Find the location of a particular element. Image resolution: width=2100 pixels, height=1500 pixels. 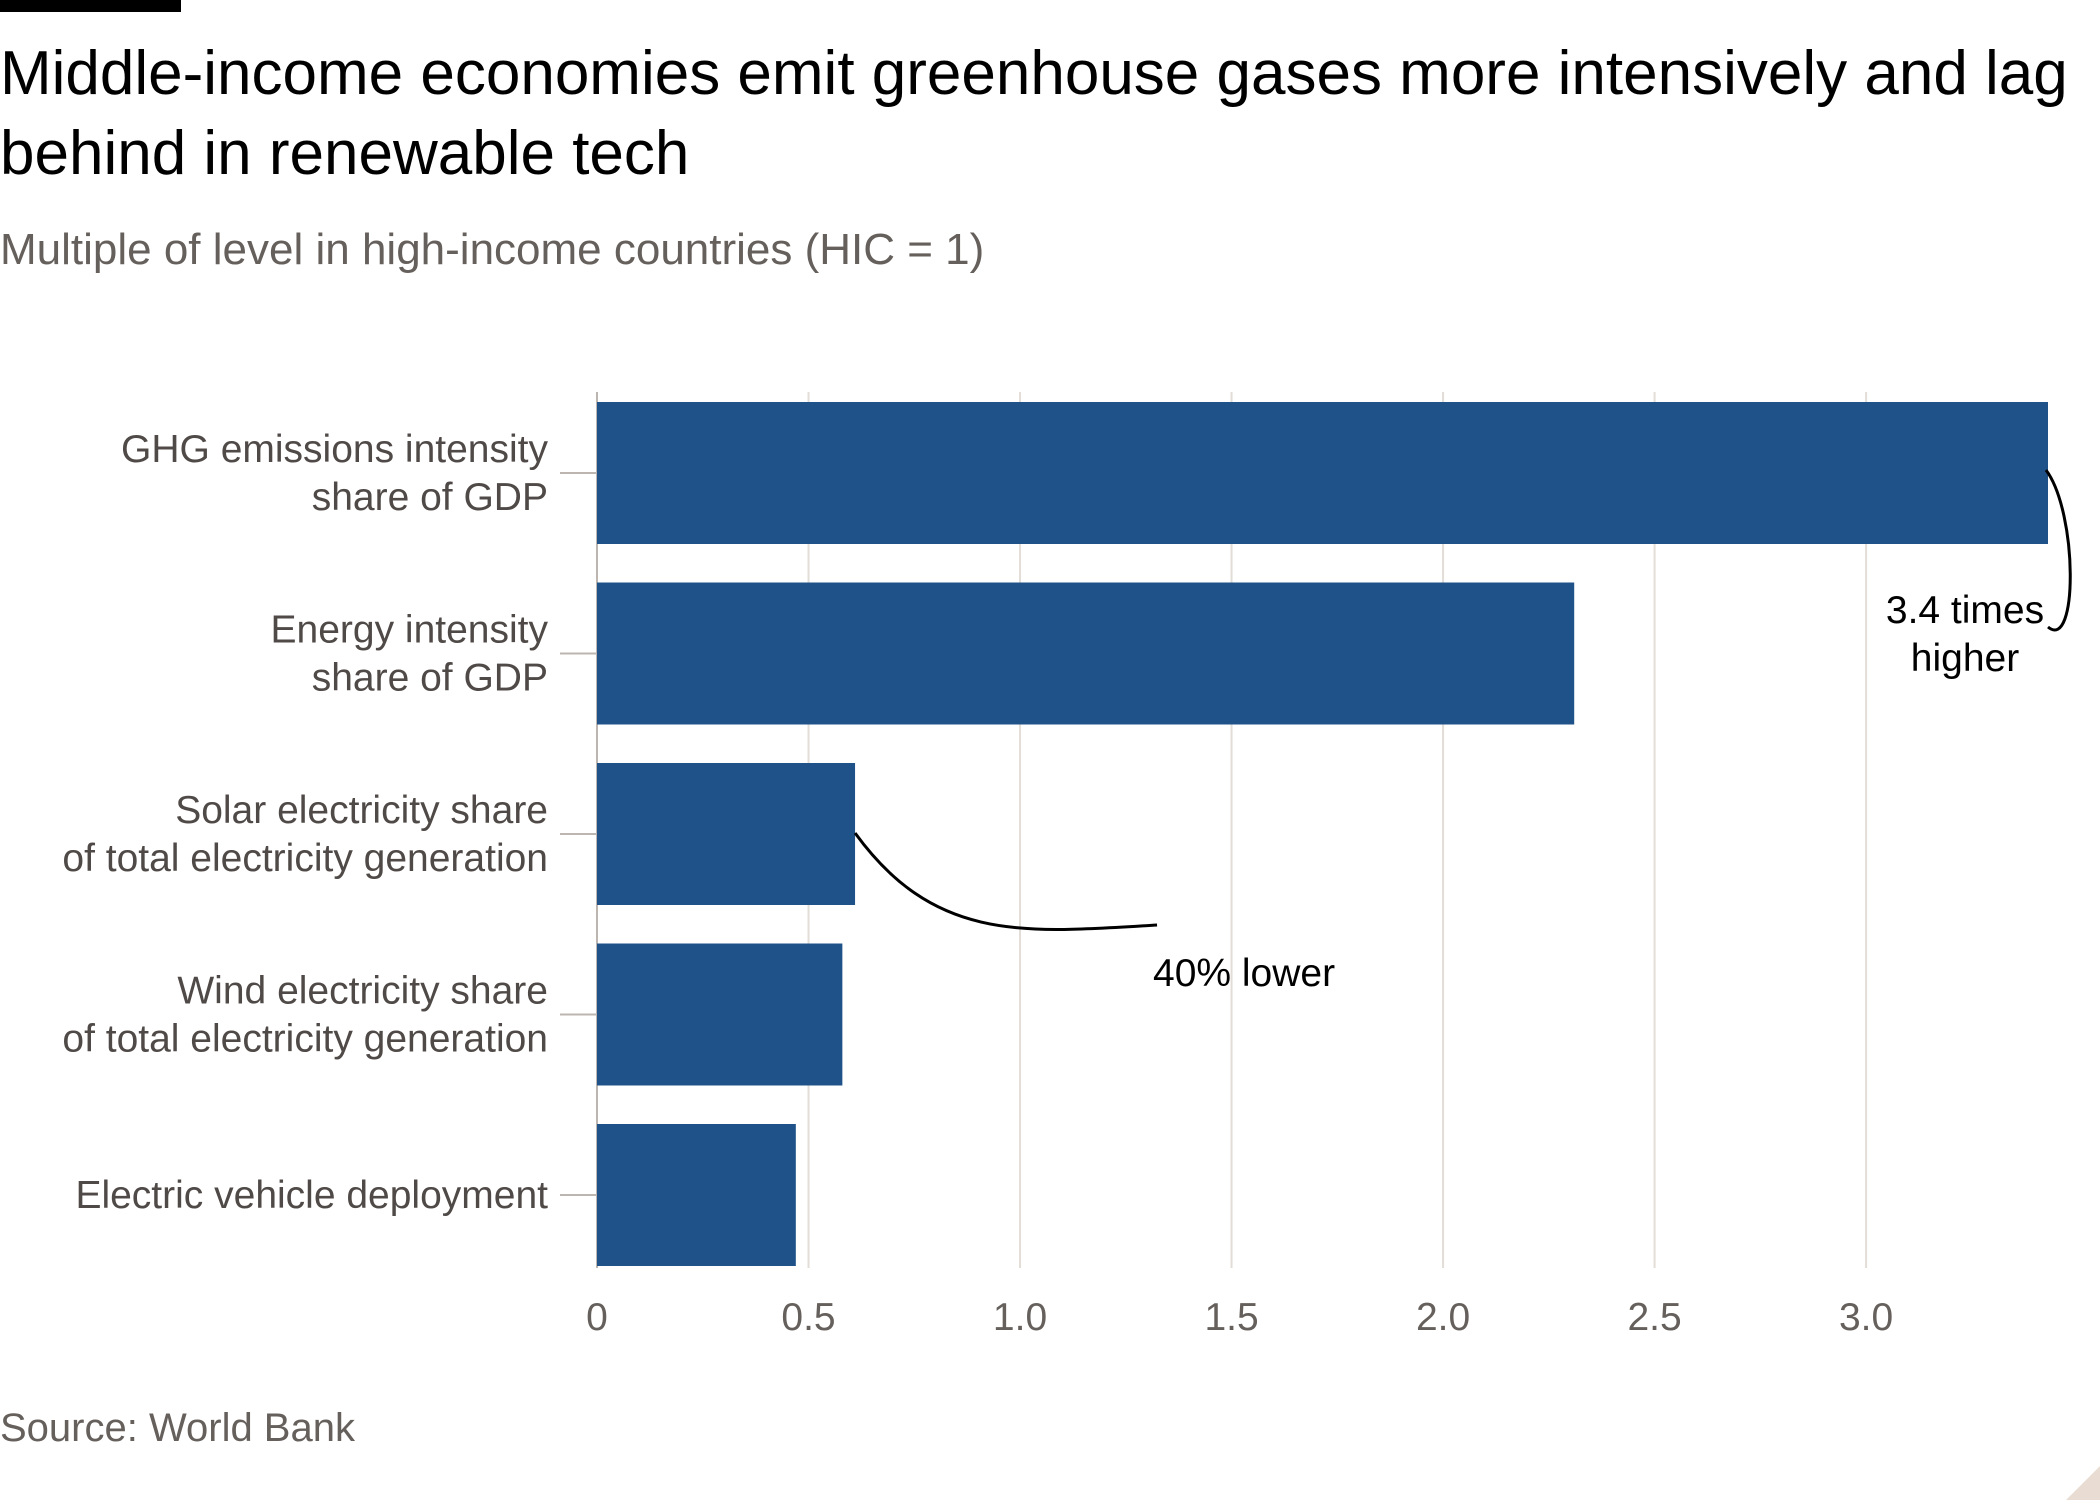

x-tick-label: 0.5 is located at coordinates (808, 1317).